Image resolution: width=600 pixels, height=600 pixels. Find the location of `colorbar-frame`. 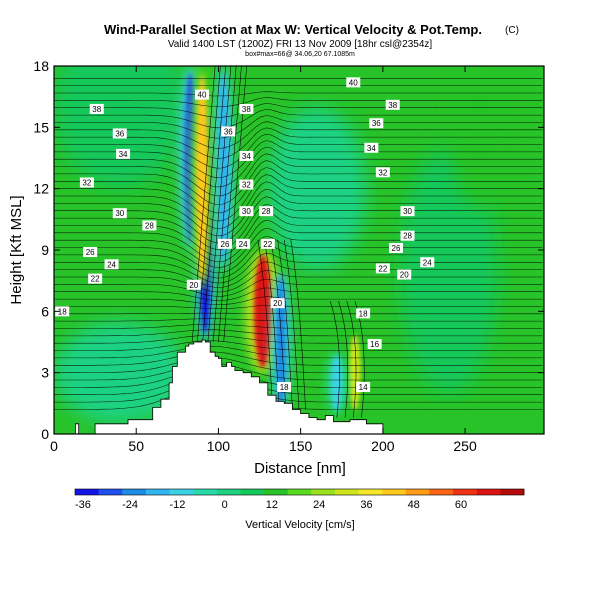

colorbar-frame is located at coordinates (299, 492).